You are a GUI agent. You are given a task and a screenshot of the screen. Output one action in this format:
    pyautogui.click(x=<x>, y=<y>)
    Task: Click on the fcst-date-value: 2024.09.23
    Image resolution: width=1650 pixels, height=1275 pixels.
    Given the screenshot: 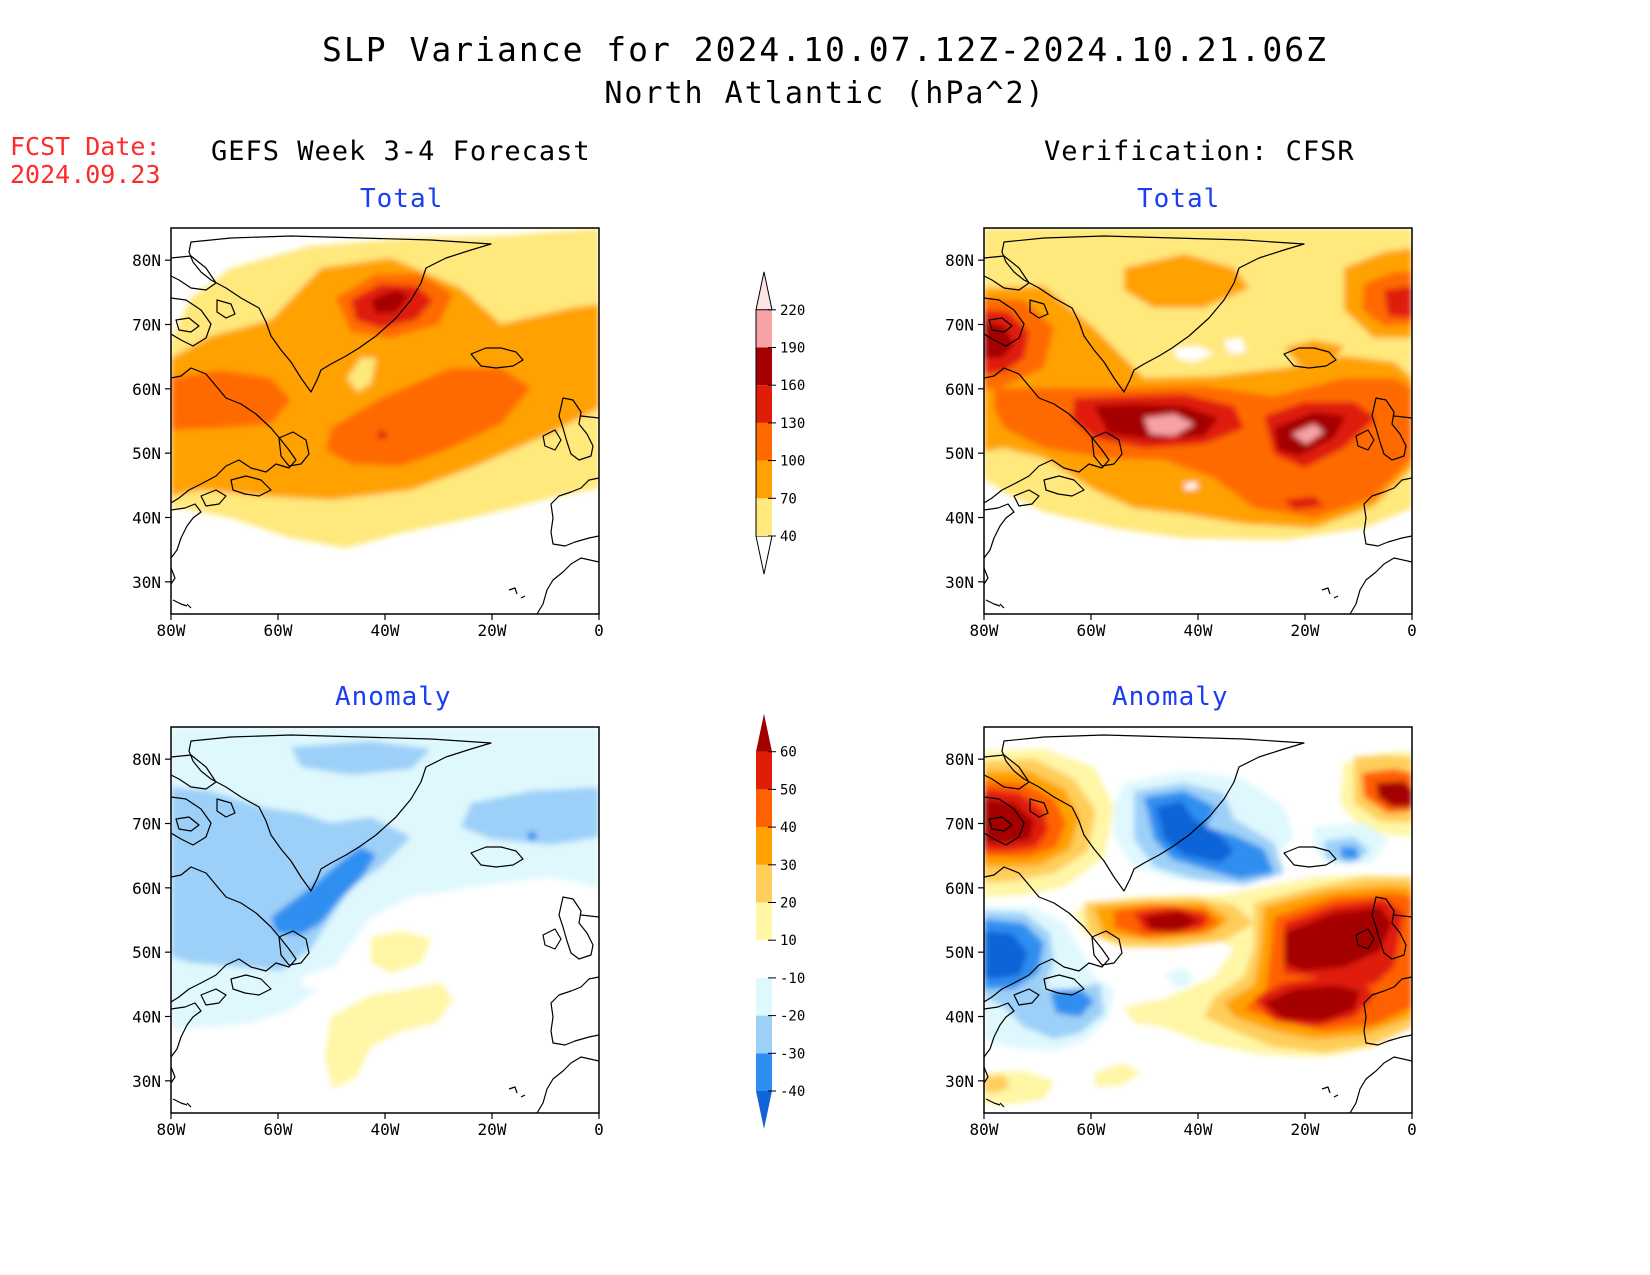 What is the action you would take?
    pyautogui.click(x=85, y=174)
    